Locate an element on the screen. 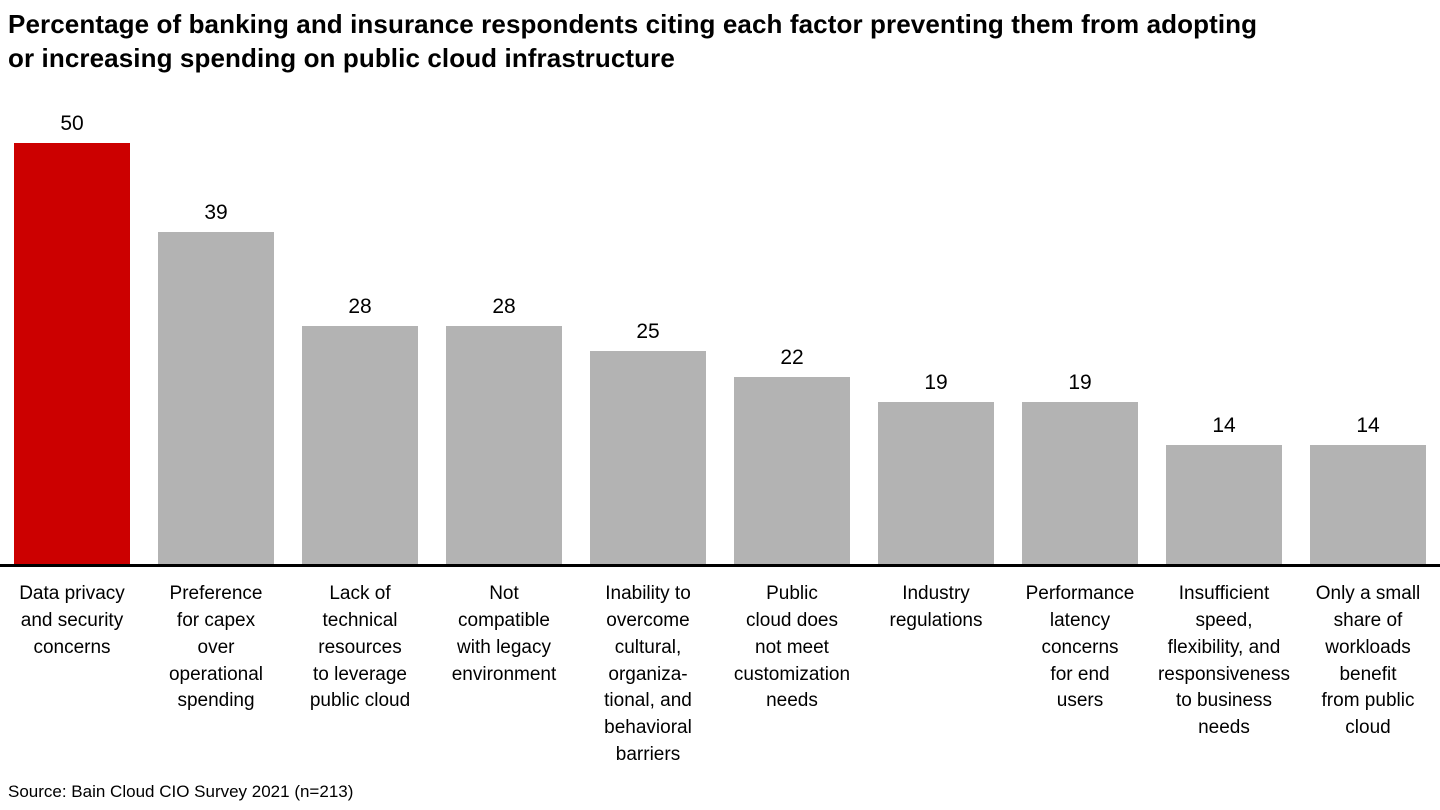 The height and width of the screenshot is (810, 1440). bar-column: 25 is located at coordinates (648, 338).